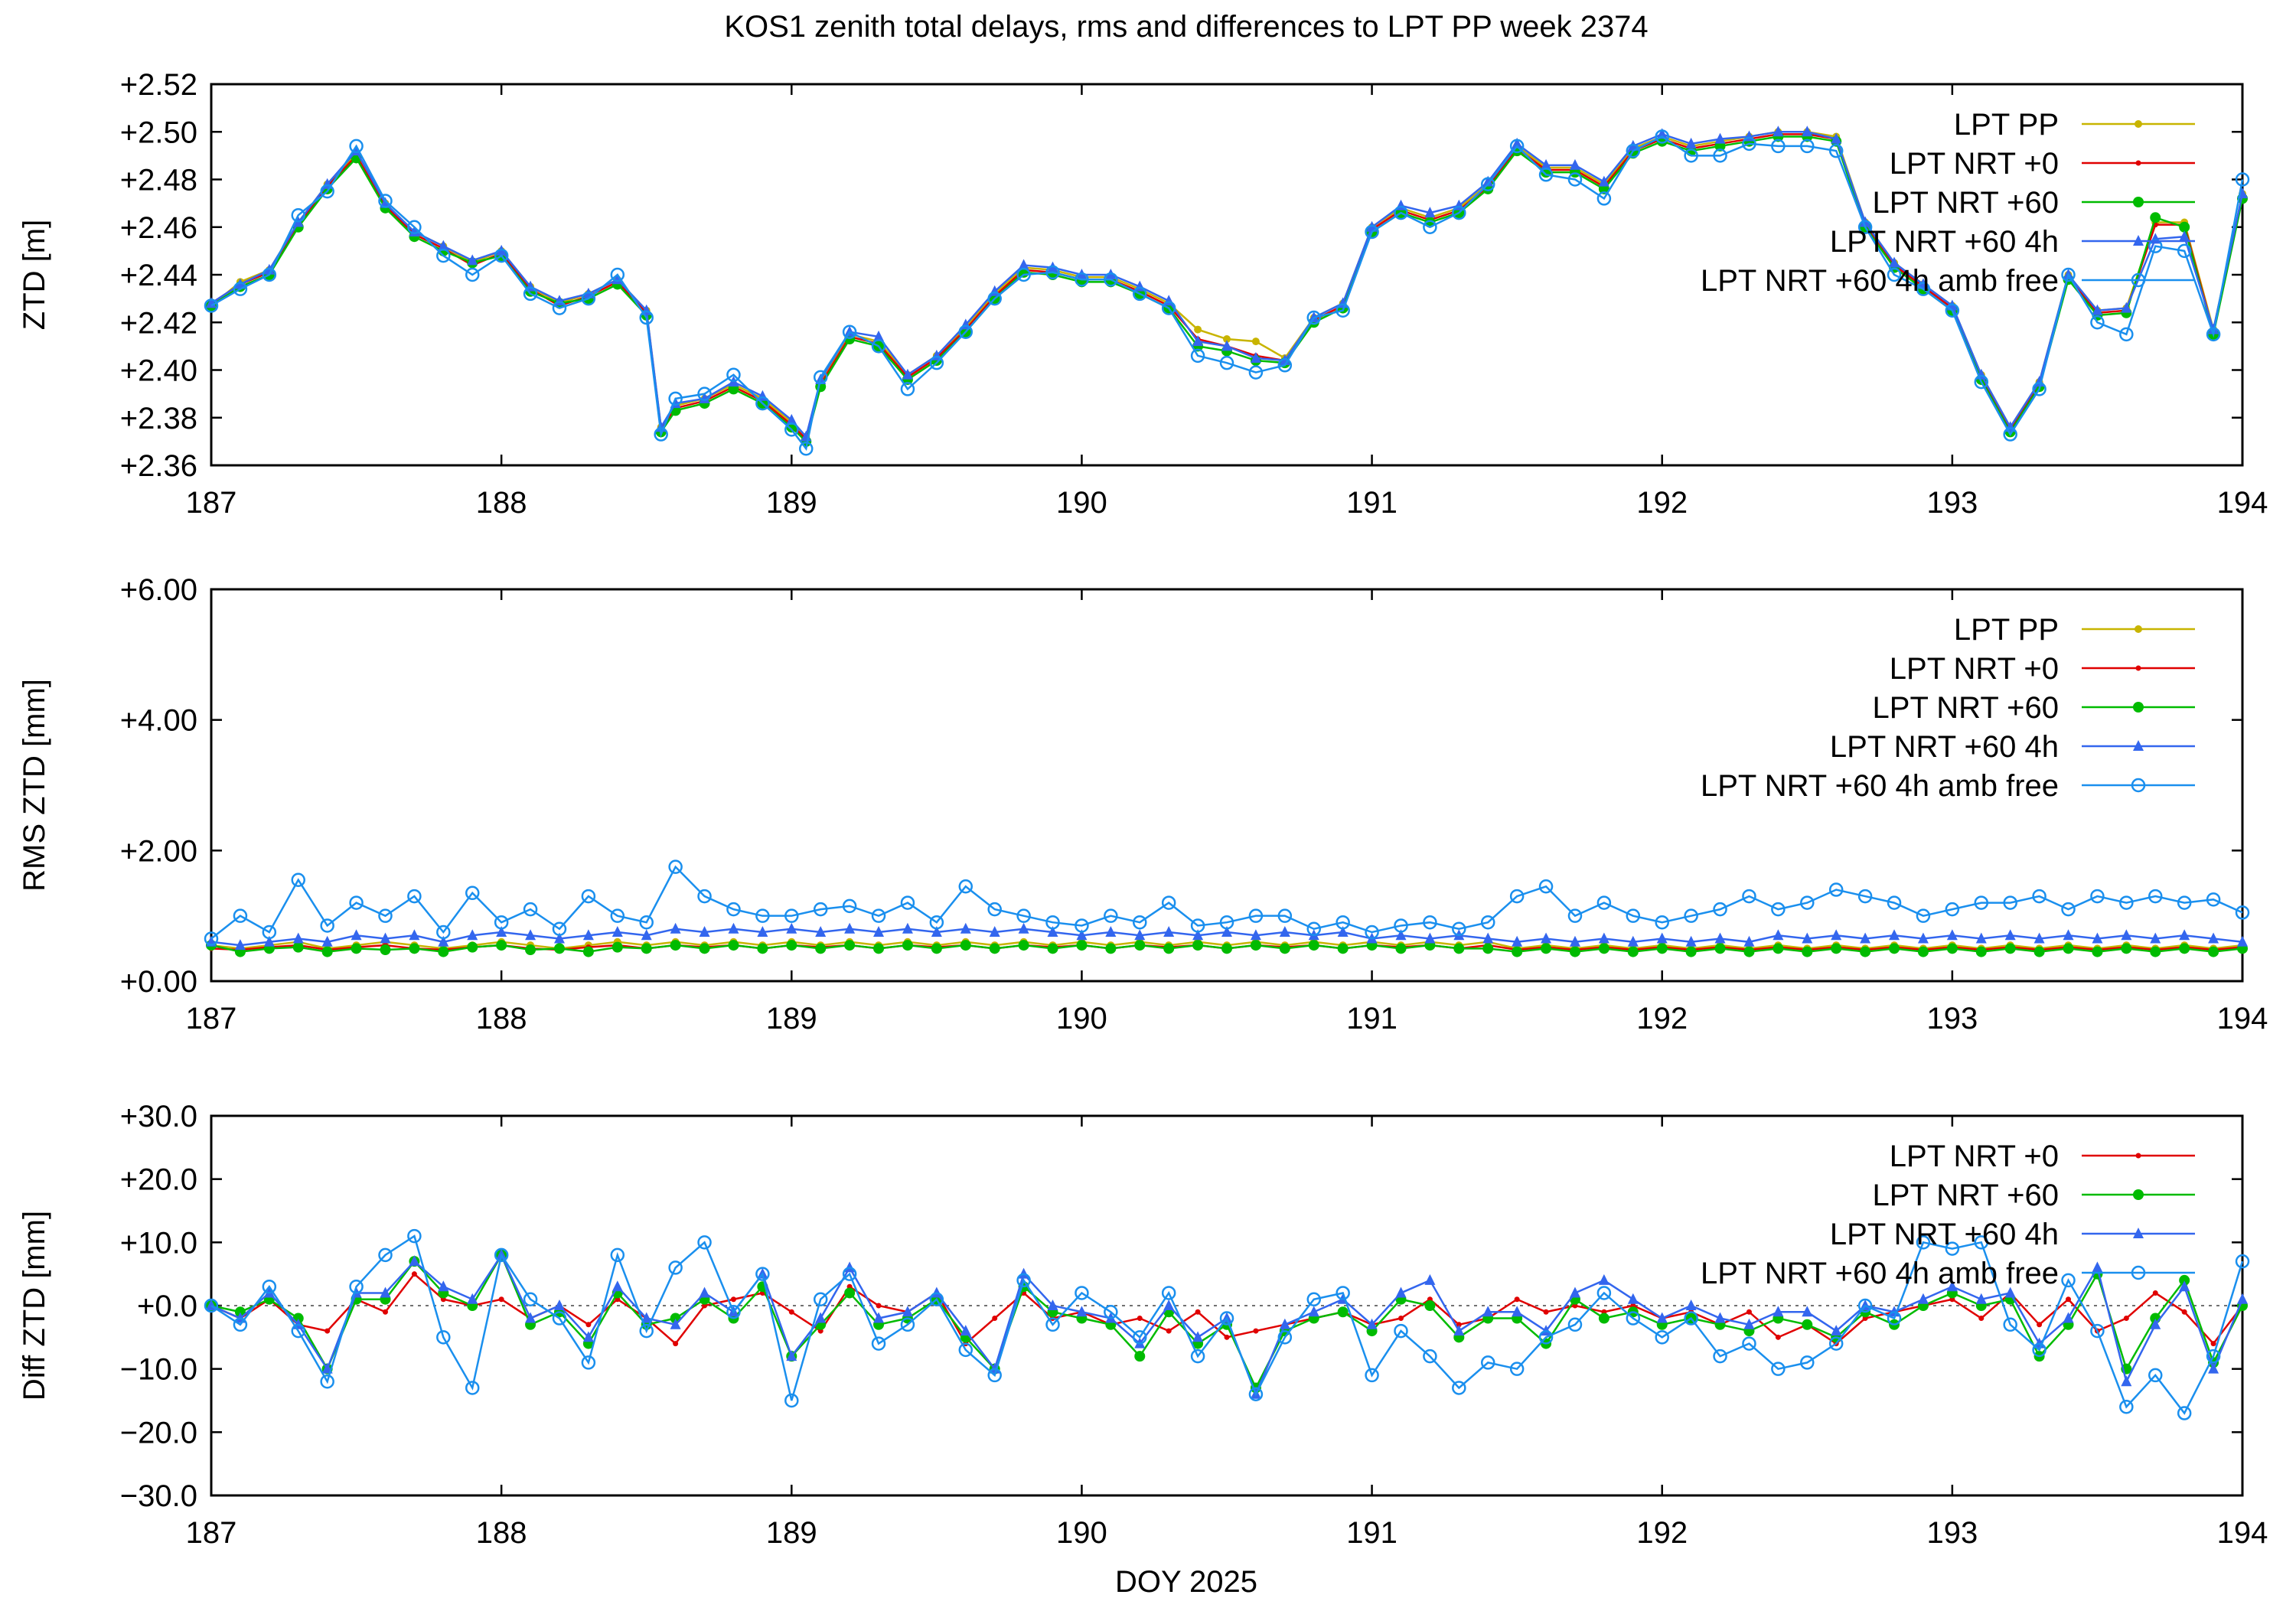 Image resolution: width=2296 pixels, height=1611 pixels. Describe the element at coordinates (158, 1116) in the screenshot. I see `y-tick-label: +30.0` at that location.